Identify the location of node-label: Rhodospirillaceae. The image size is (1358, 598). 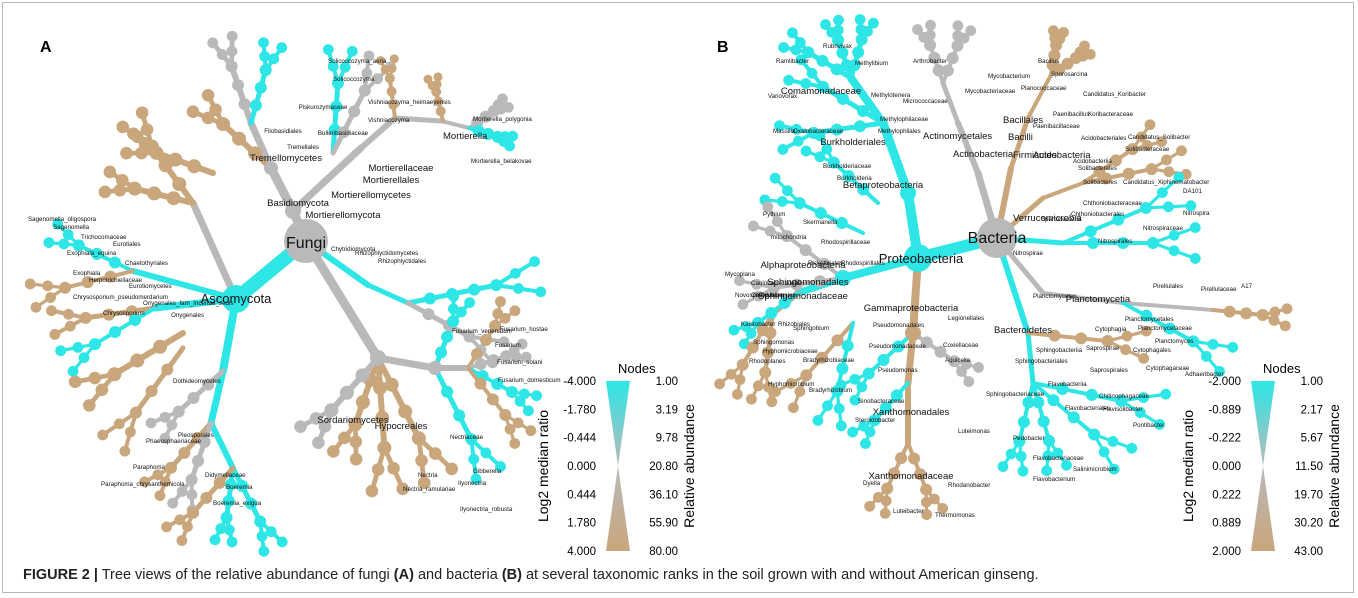
(846, 242).